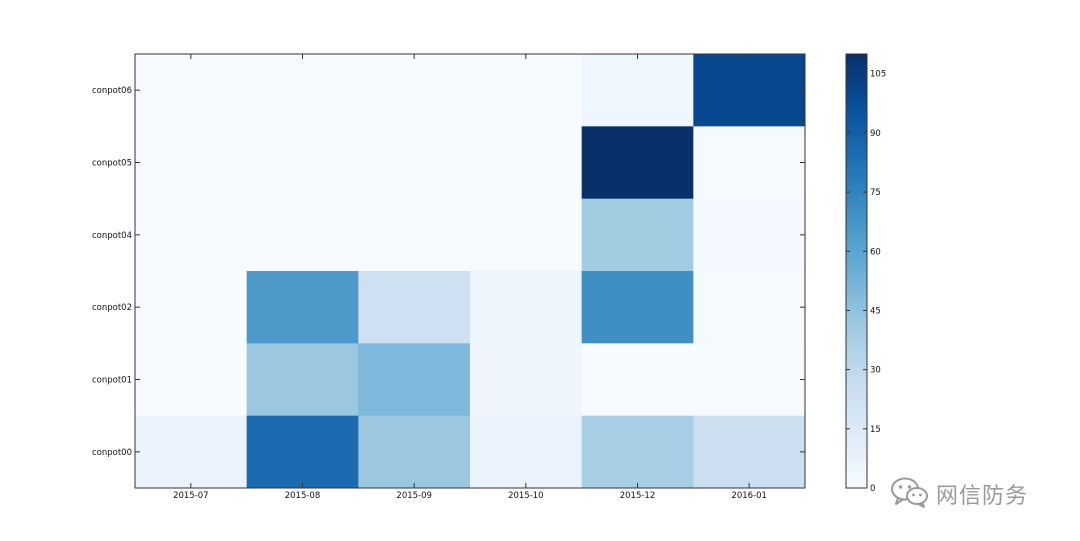  Describe the element at coordinates (875, 371) in the screenshot. I see `colorbar-tick-label: 30` at that location.